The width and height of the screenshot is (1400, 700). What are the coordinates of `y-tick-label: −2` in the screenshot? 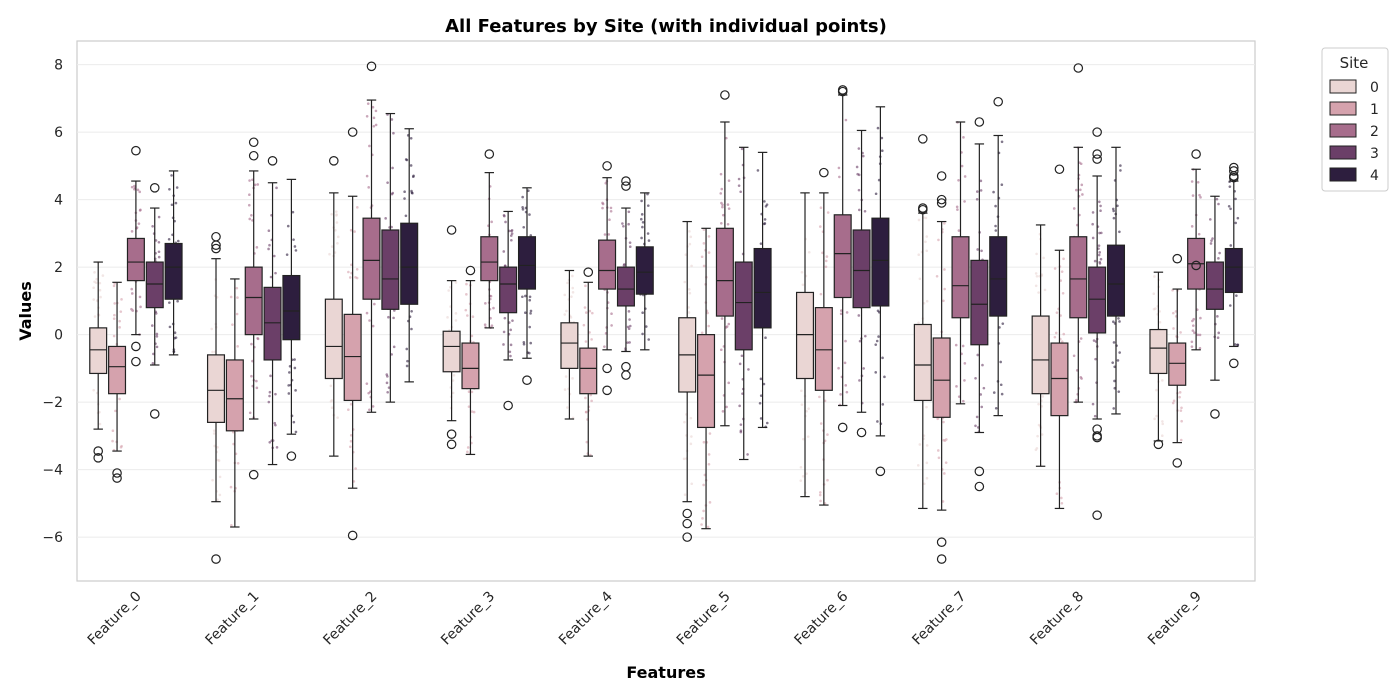 It's located at (52, 403).